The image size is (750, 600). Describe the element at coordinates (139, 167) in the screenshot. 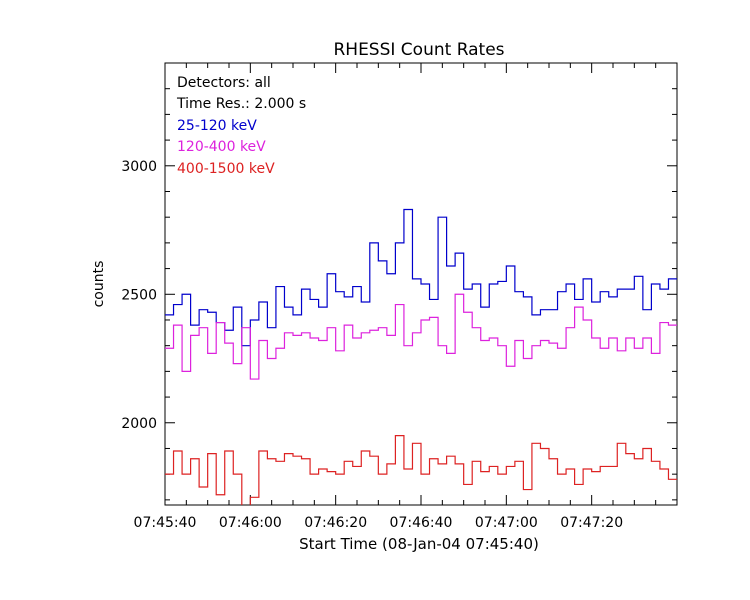

I see `y-tick-label-2: 3000` at that location.